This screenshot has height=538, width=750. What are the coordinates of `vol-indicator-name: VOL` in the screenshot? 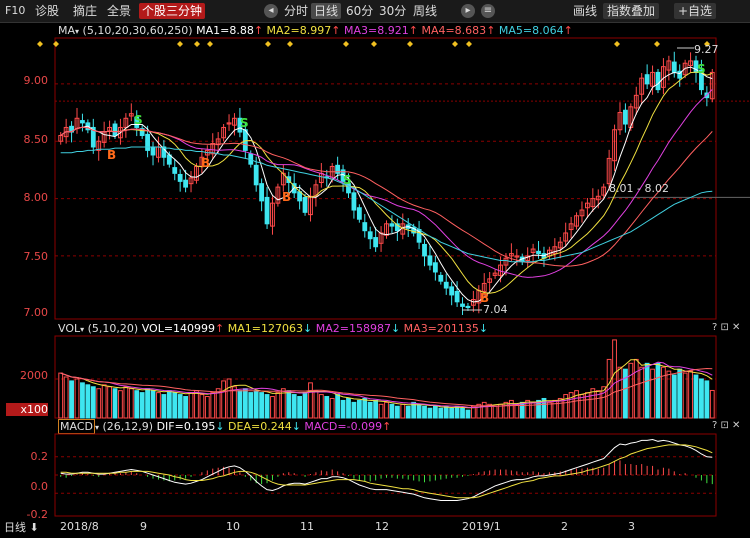 It's located at (69, 328).